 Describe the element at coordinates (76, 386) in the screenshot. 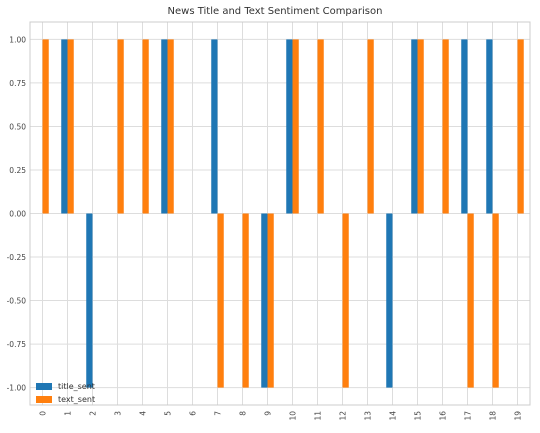

I see `legend-label-title-sent: title_sent` at that location.